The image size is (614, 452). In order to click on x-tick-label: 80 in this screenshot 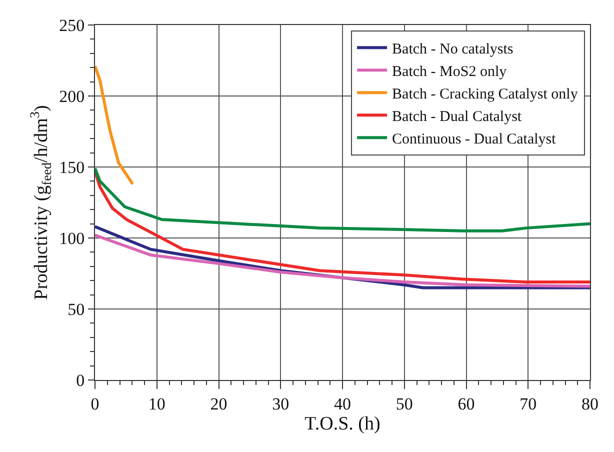, I will do `click(590, 404)`.